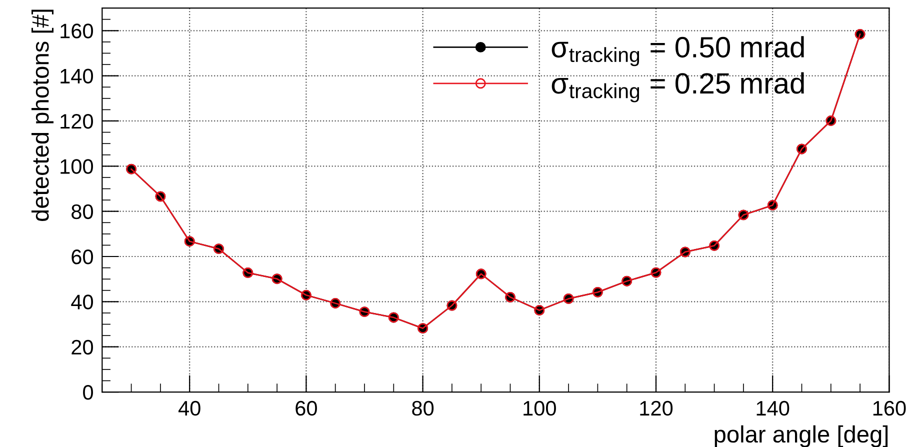 Image resolution: width=912 pixels, height=447 pixels. What do you see at coordinates (189, 408) in the screenshot?
I see `x-tick-label: 40` at bounding box center [189, 408].